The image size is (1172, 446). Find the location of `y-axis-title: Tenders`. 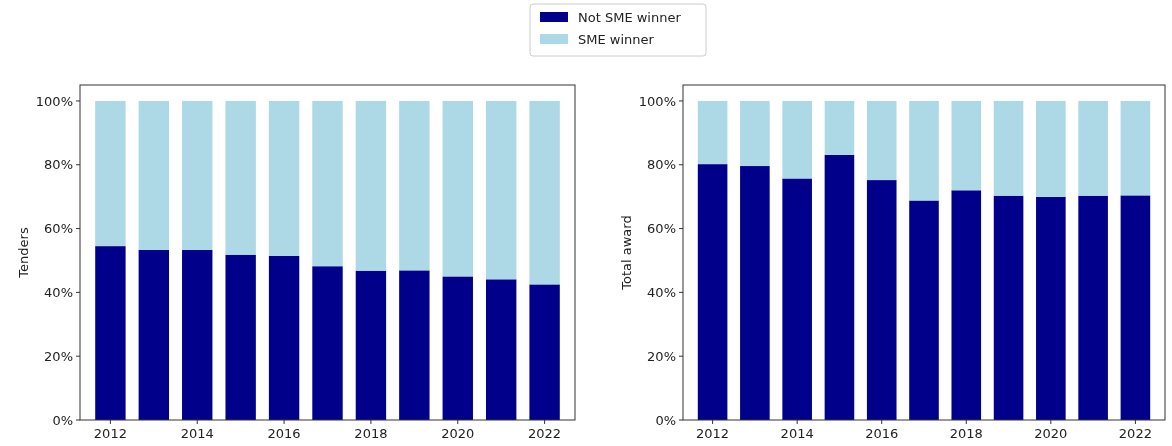

y-axis-title: Tenders is located at coordinates (23, 253).